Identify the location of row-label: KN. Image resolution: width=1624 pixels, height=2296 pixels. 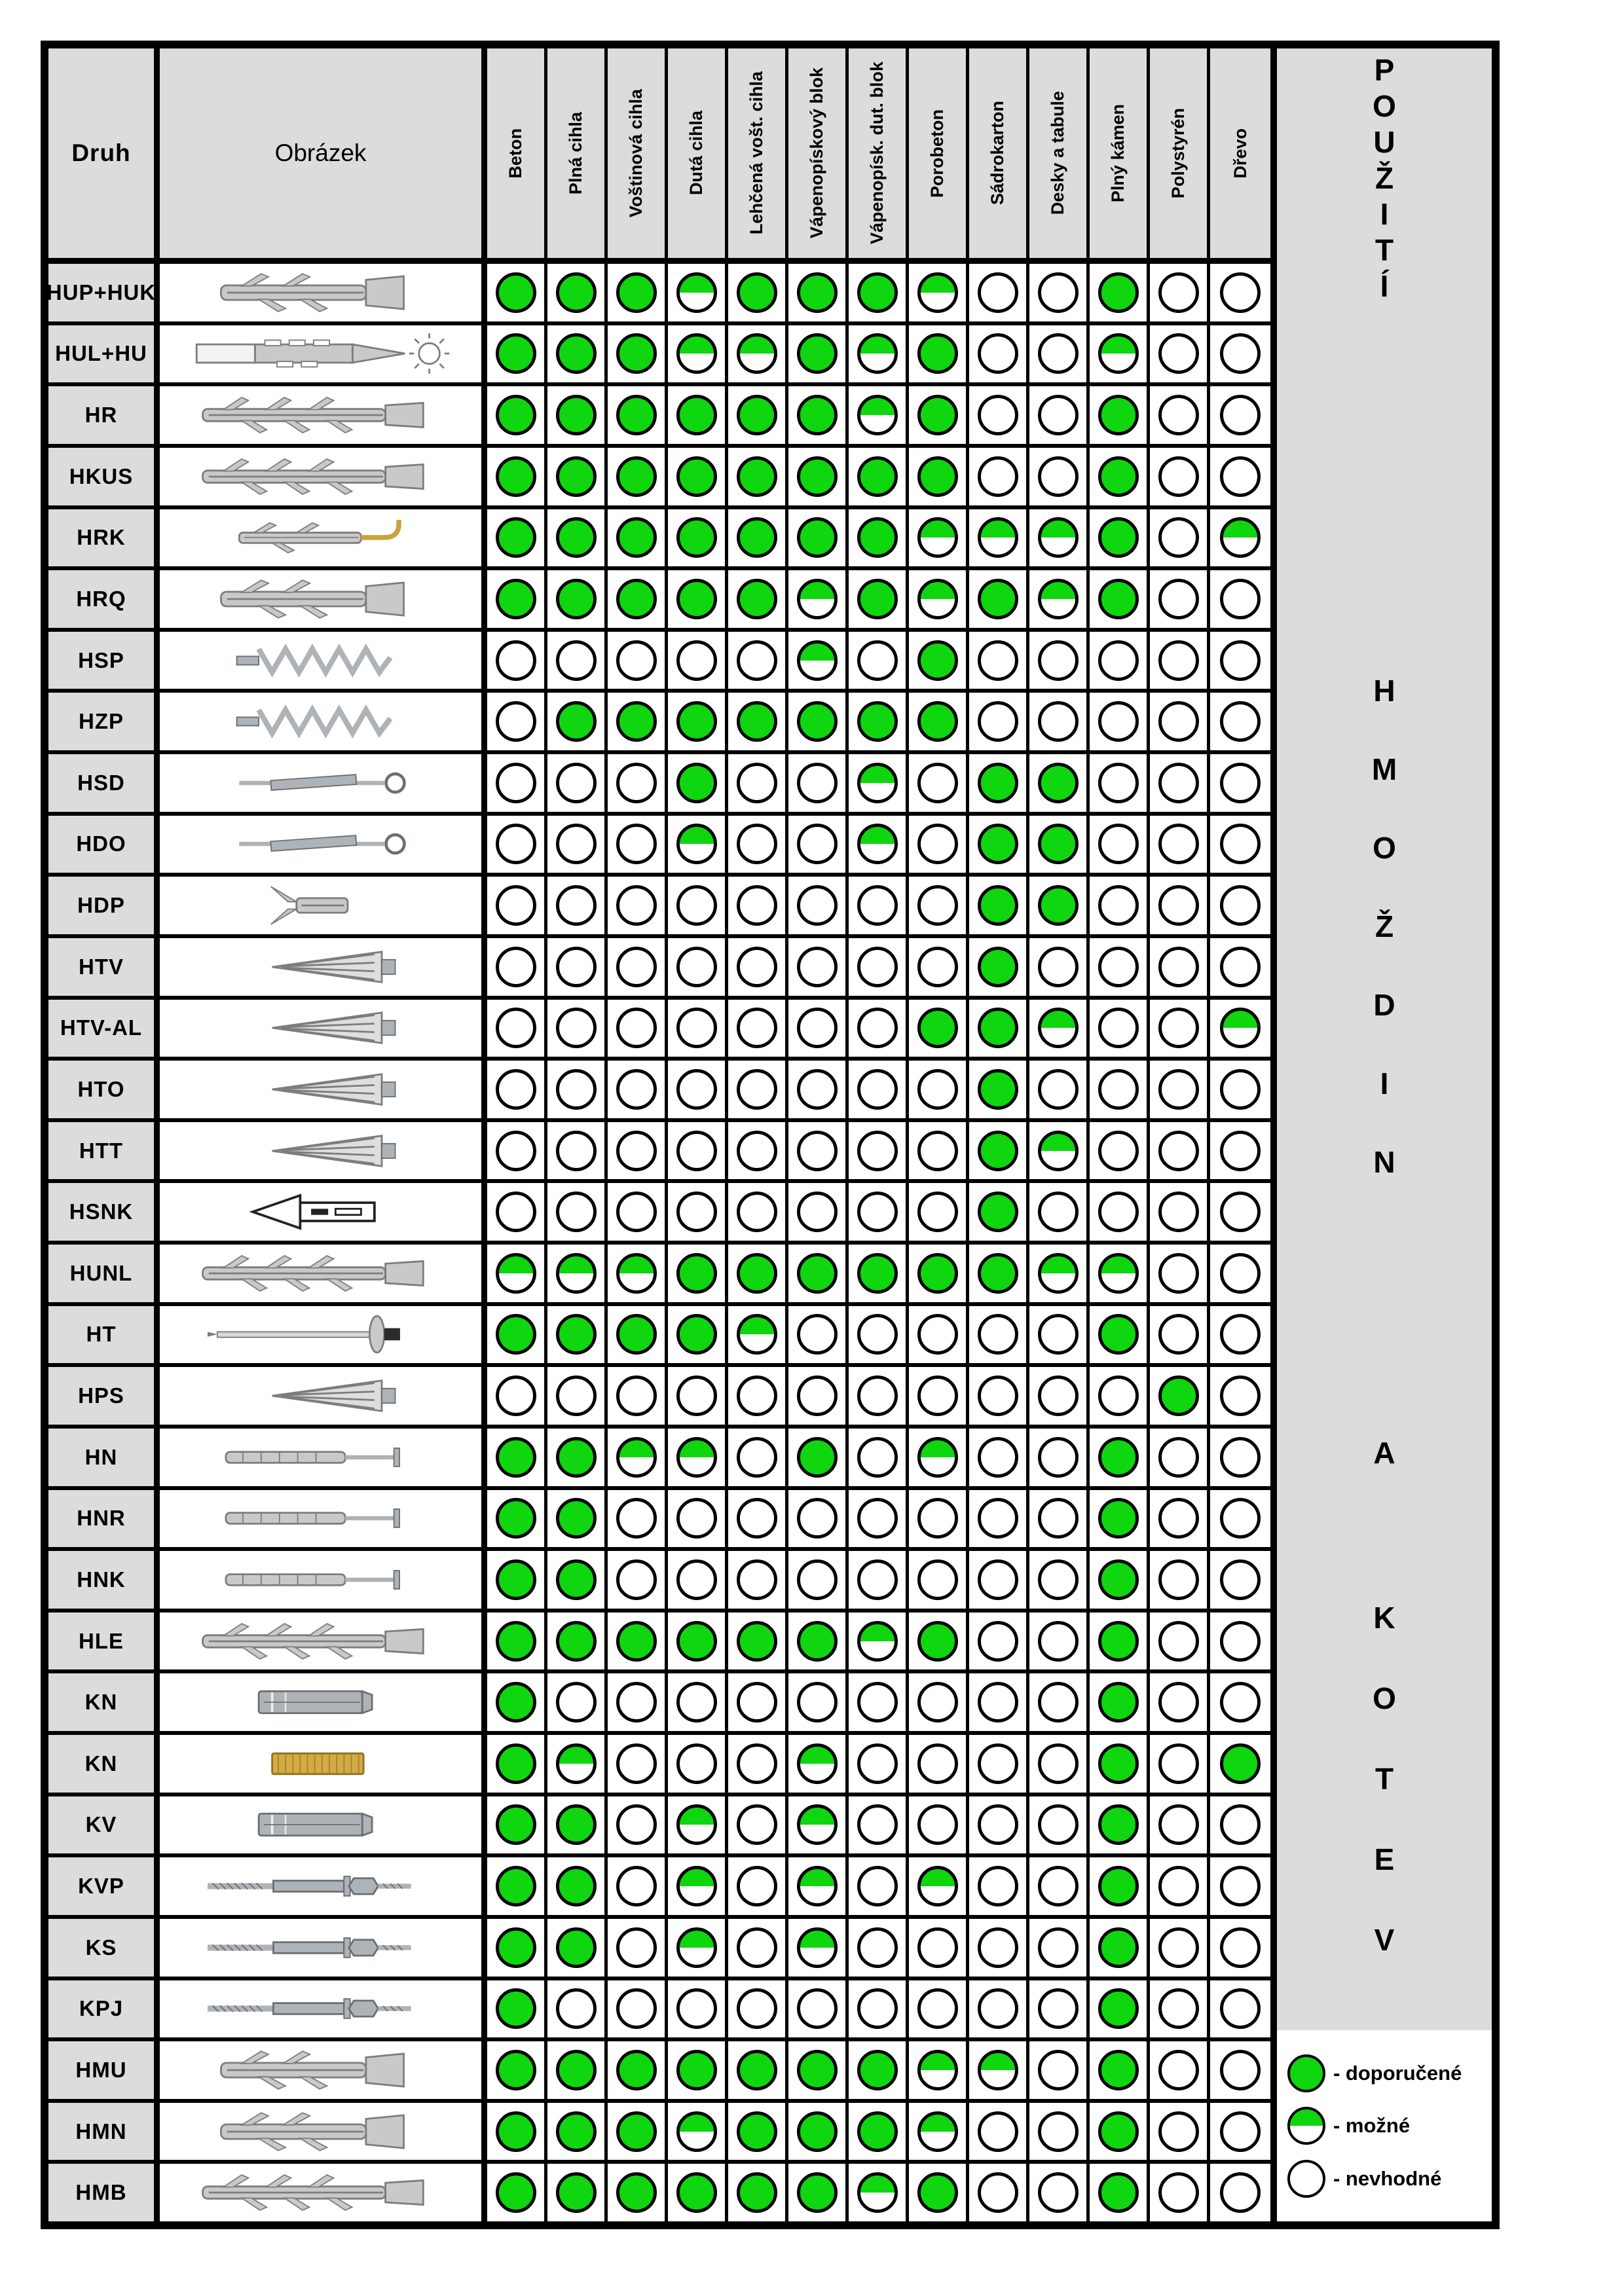
(104, 1702).